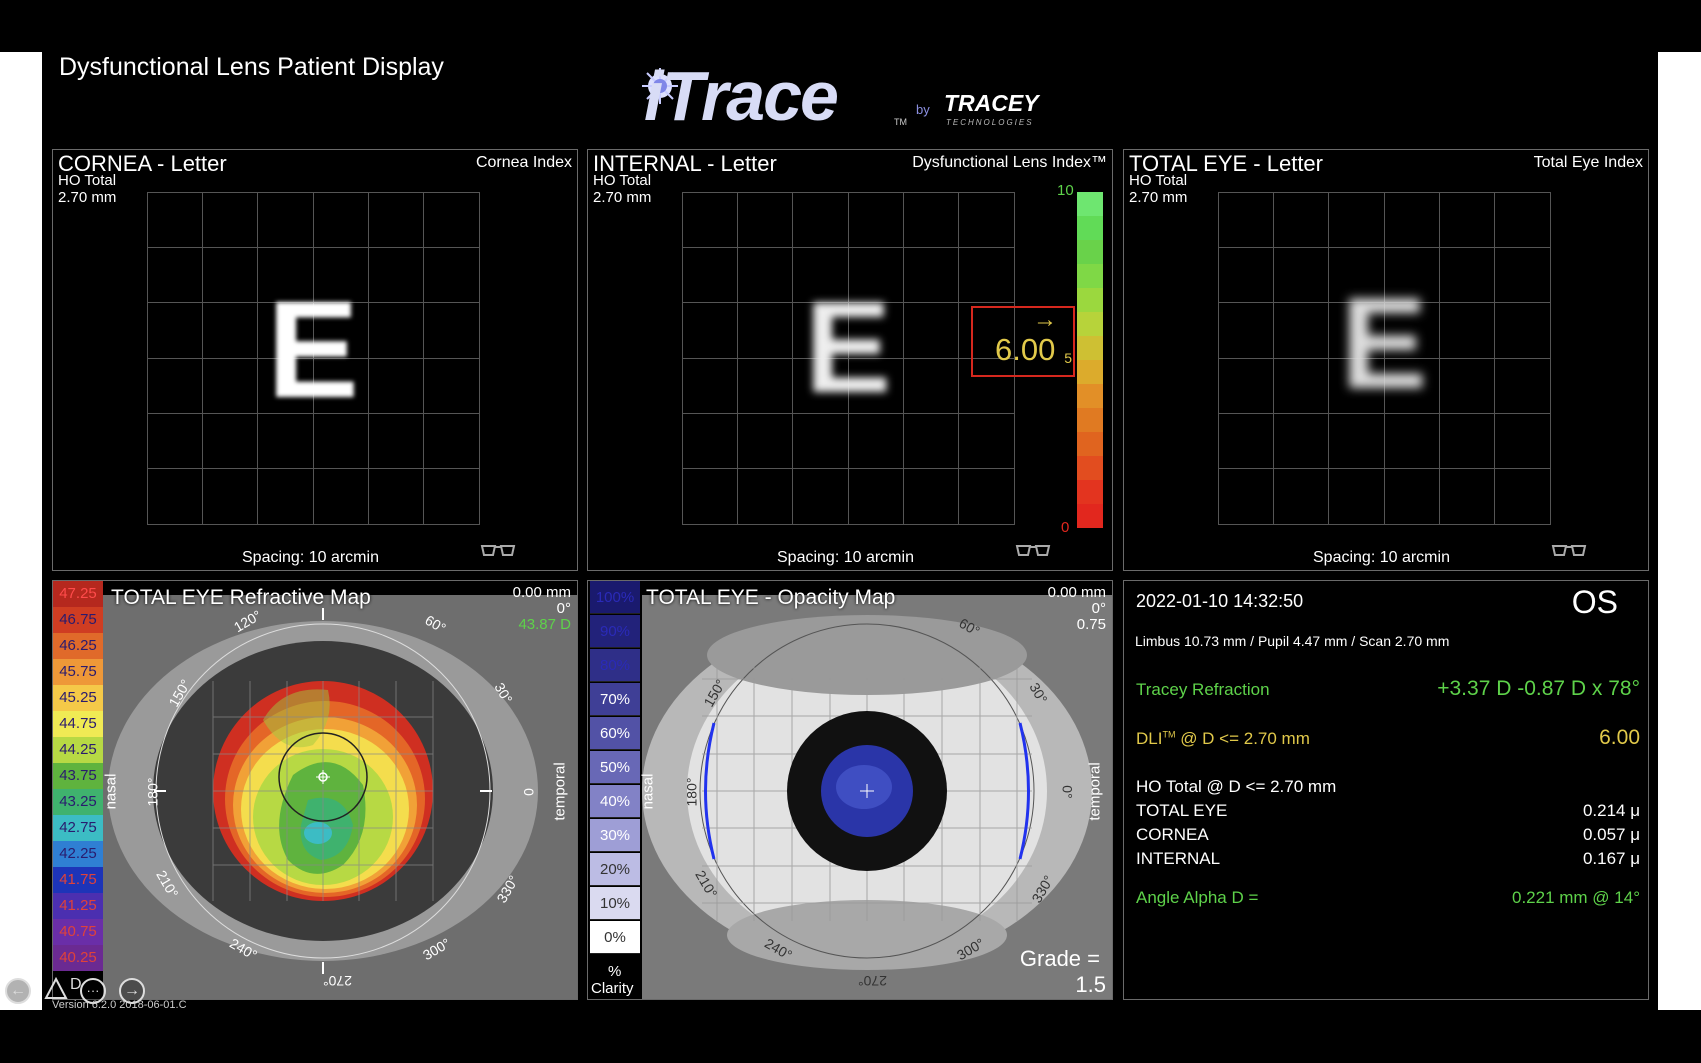 The width and height of the screenshot is (1701, 1063). What do you see at coordinates (1203, 689) in the screenshot?
I see `refraction-label: Tracey Refraction` at bounding box center [1203, 689].